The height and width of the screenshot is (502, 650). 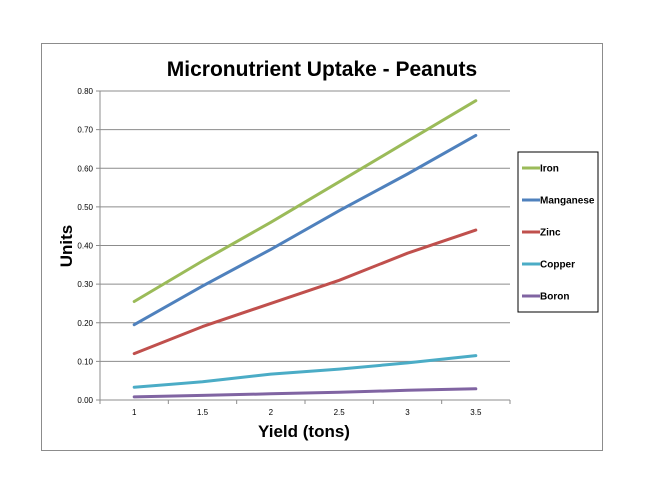 I want to click on series-line-boron, so click(x=305, y=393).